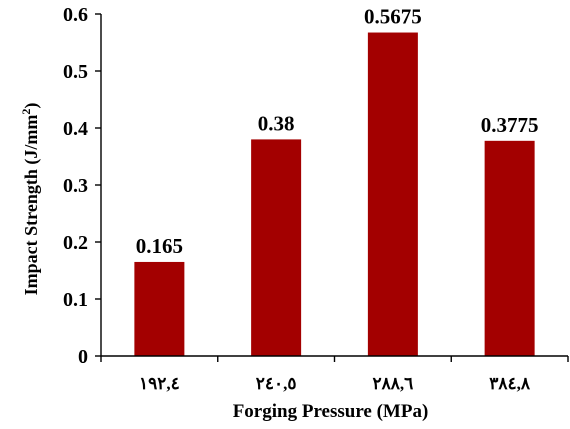  Describe the element at coordinates (331, 411) in the screenshot. I see `x-axis-title: Forging Pressure (MPa)` at that location.